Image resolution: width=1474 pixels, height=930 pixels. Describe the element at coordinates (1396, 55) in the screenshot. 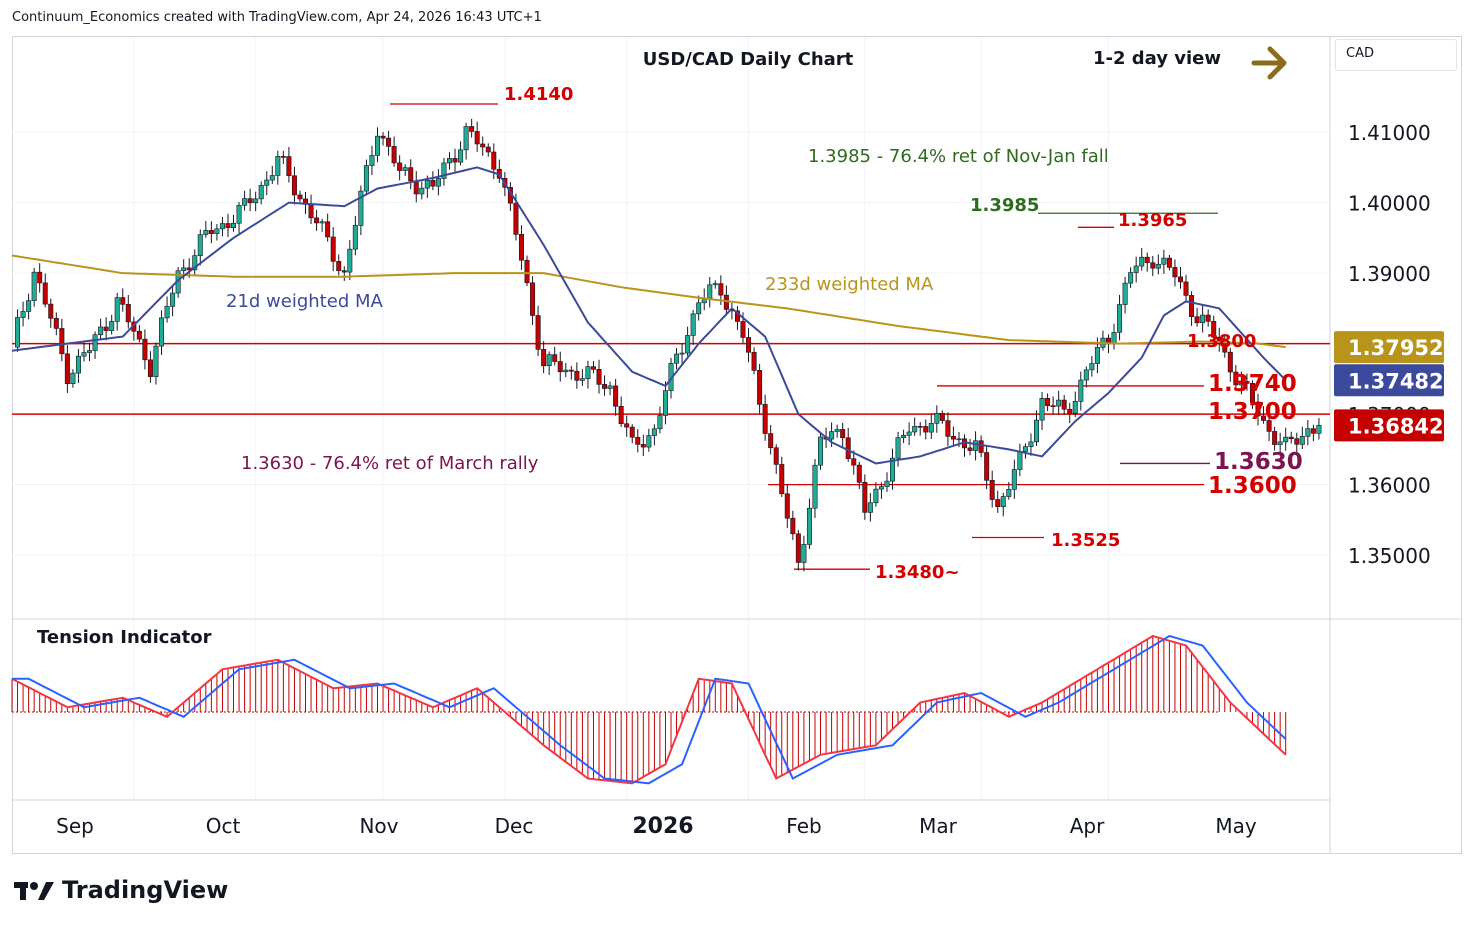

I see `currency-selector: CAD` at that location.